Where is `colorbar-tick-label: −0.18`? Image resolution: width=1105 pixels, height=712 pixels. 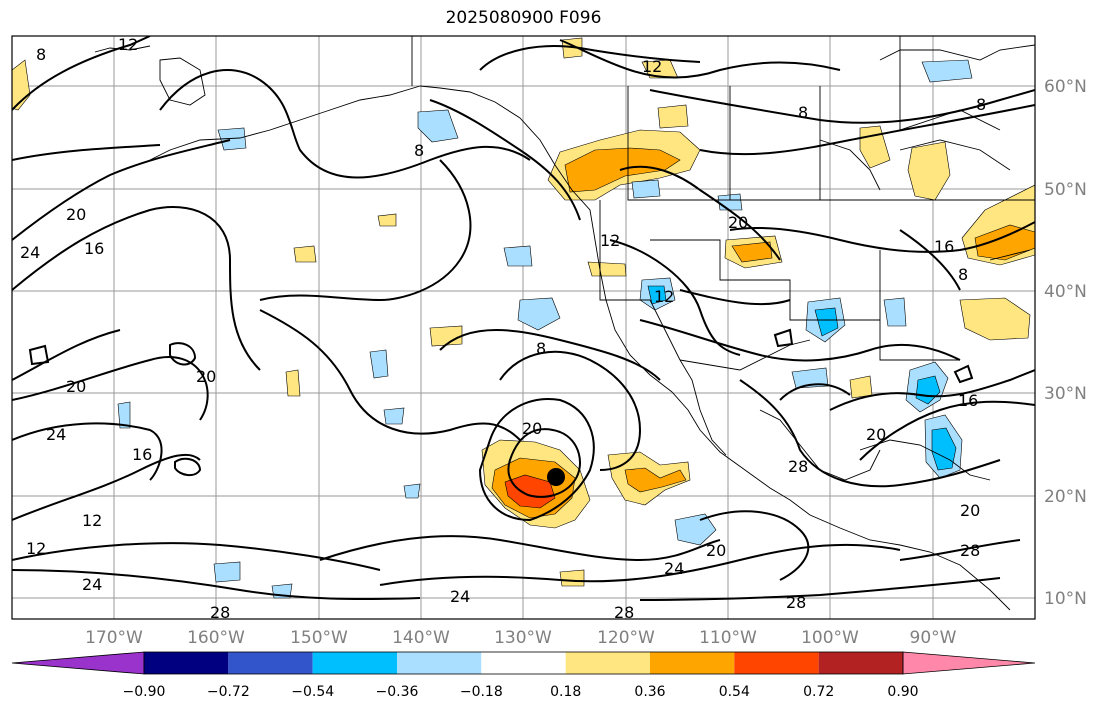
colorbar-tick-label: −0.18 is located at coordinates (481, 692).